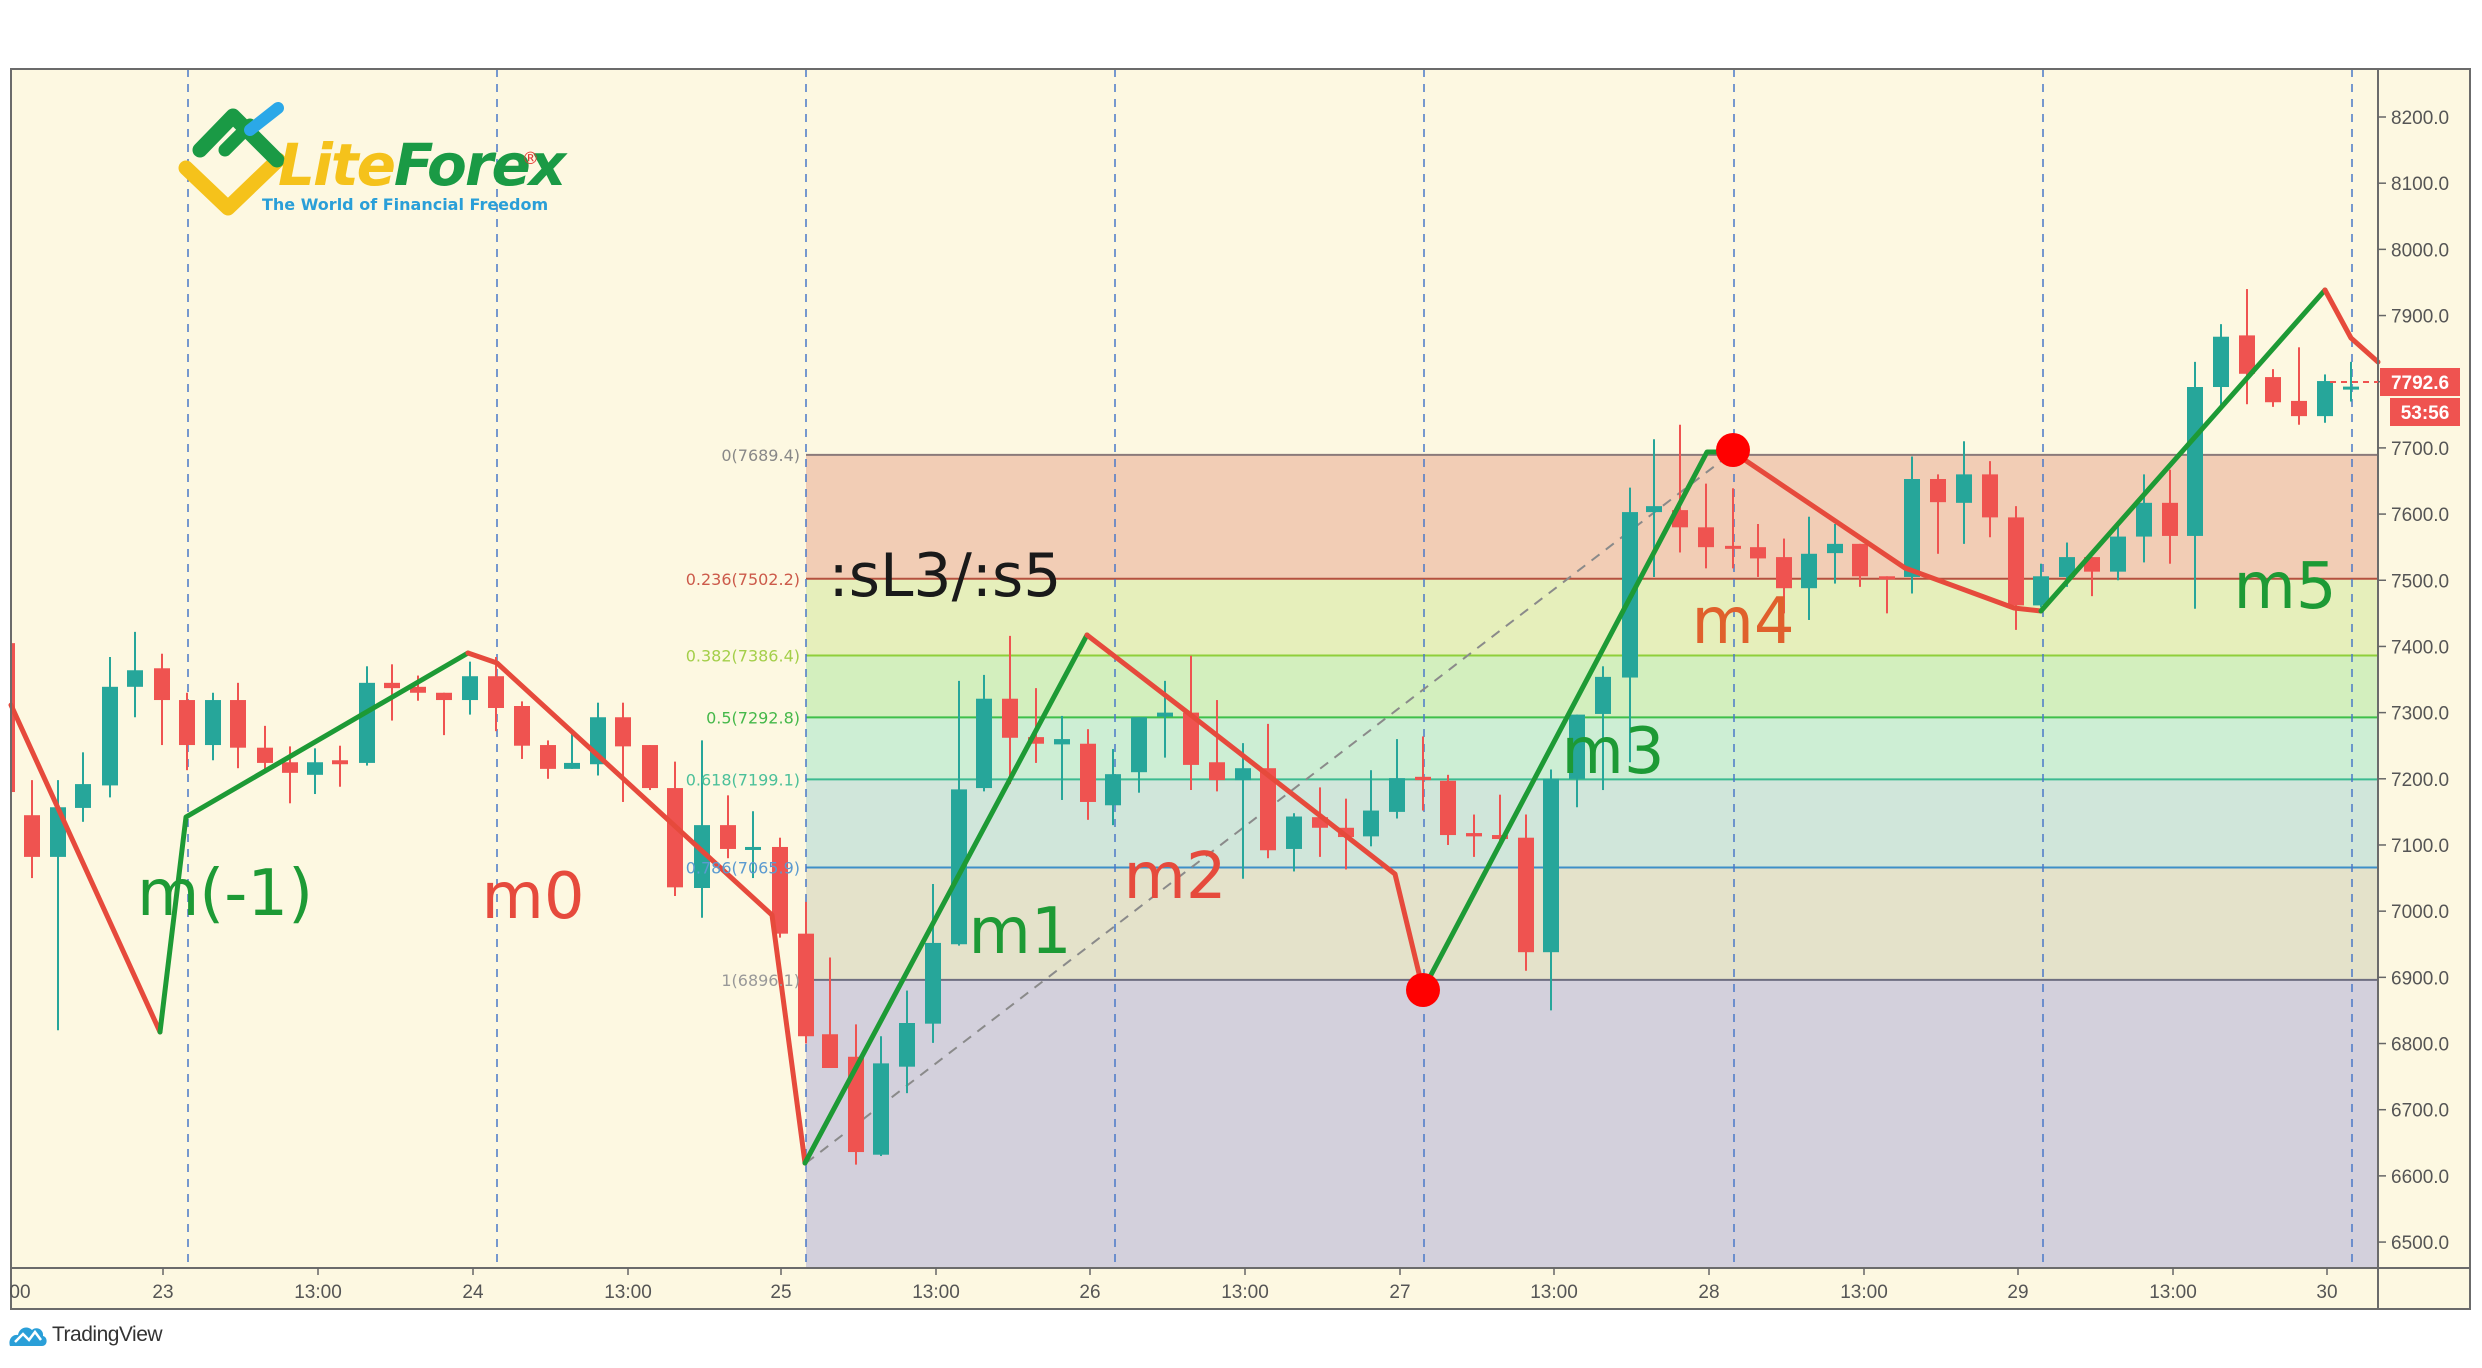  I want to click on time-axis-area, so click(1194, 1288).